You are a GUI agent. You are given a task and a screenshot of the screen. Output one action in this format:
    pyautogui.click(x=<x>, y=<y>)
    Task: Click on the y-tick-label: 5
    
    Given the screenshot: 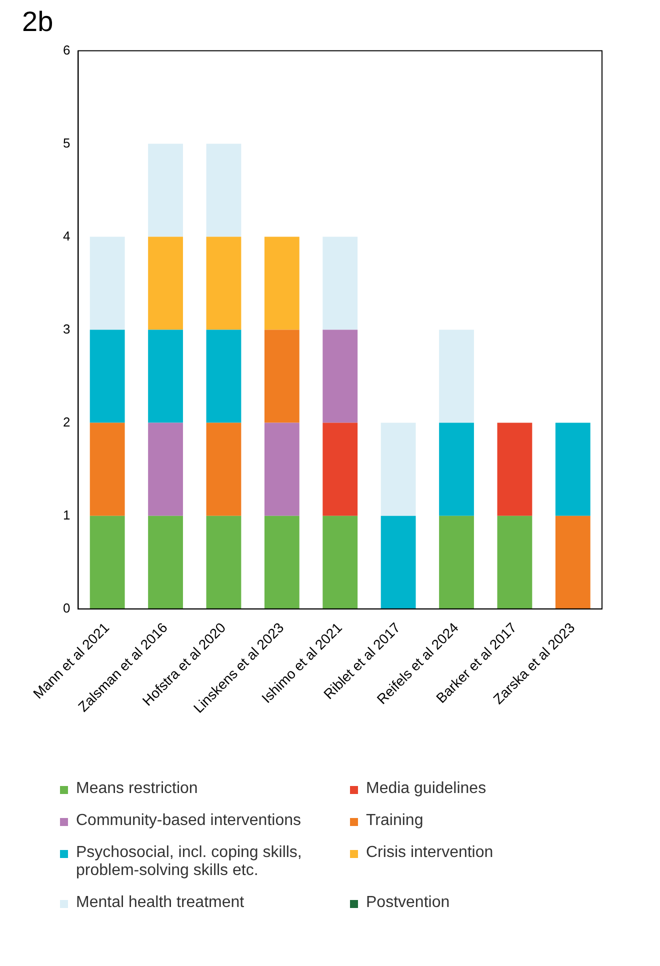 What is the action you would take?
    pyautogui.click(x=66, y=142)
    